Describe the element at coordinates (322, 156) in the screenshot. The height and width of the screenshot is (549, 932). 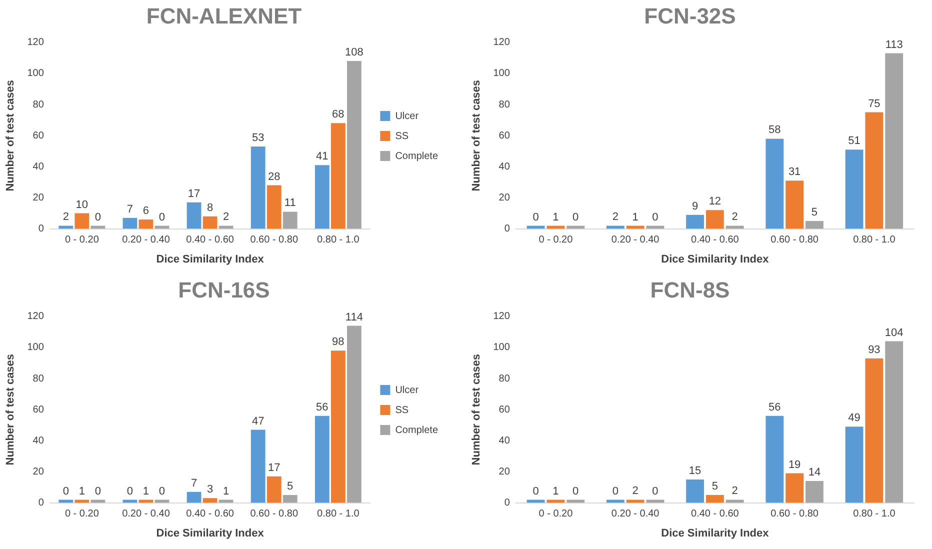
I see `data-label: 41` at that location.